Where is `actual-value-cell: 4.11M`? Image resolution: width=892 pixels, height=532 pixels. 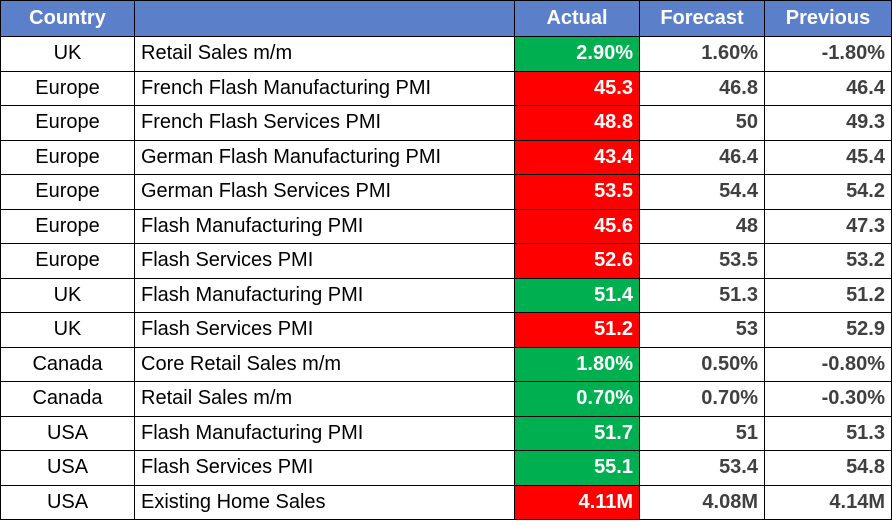 actual-value-cell: 4.11M is located at coordinates (577, 502).